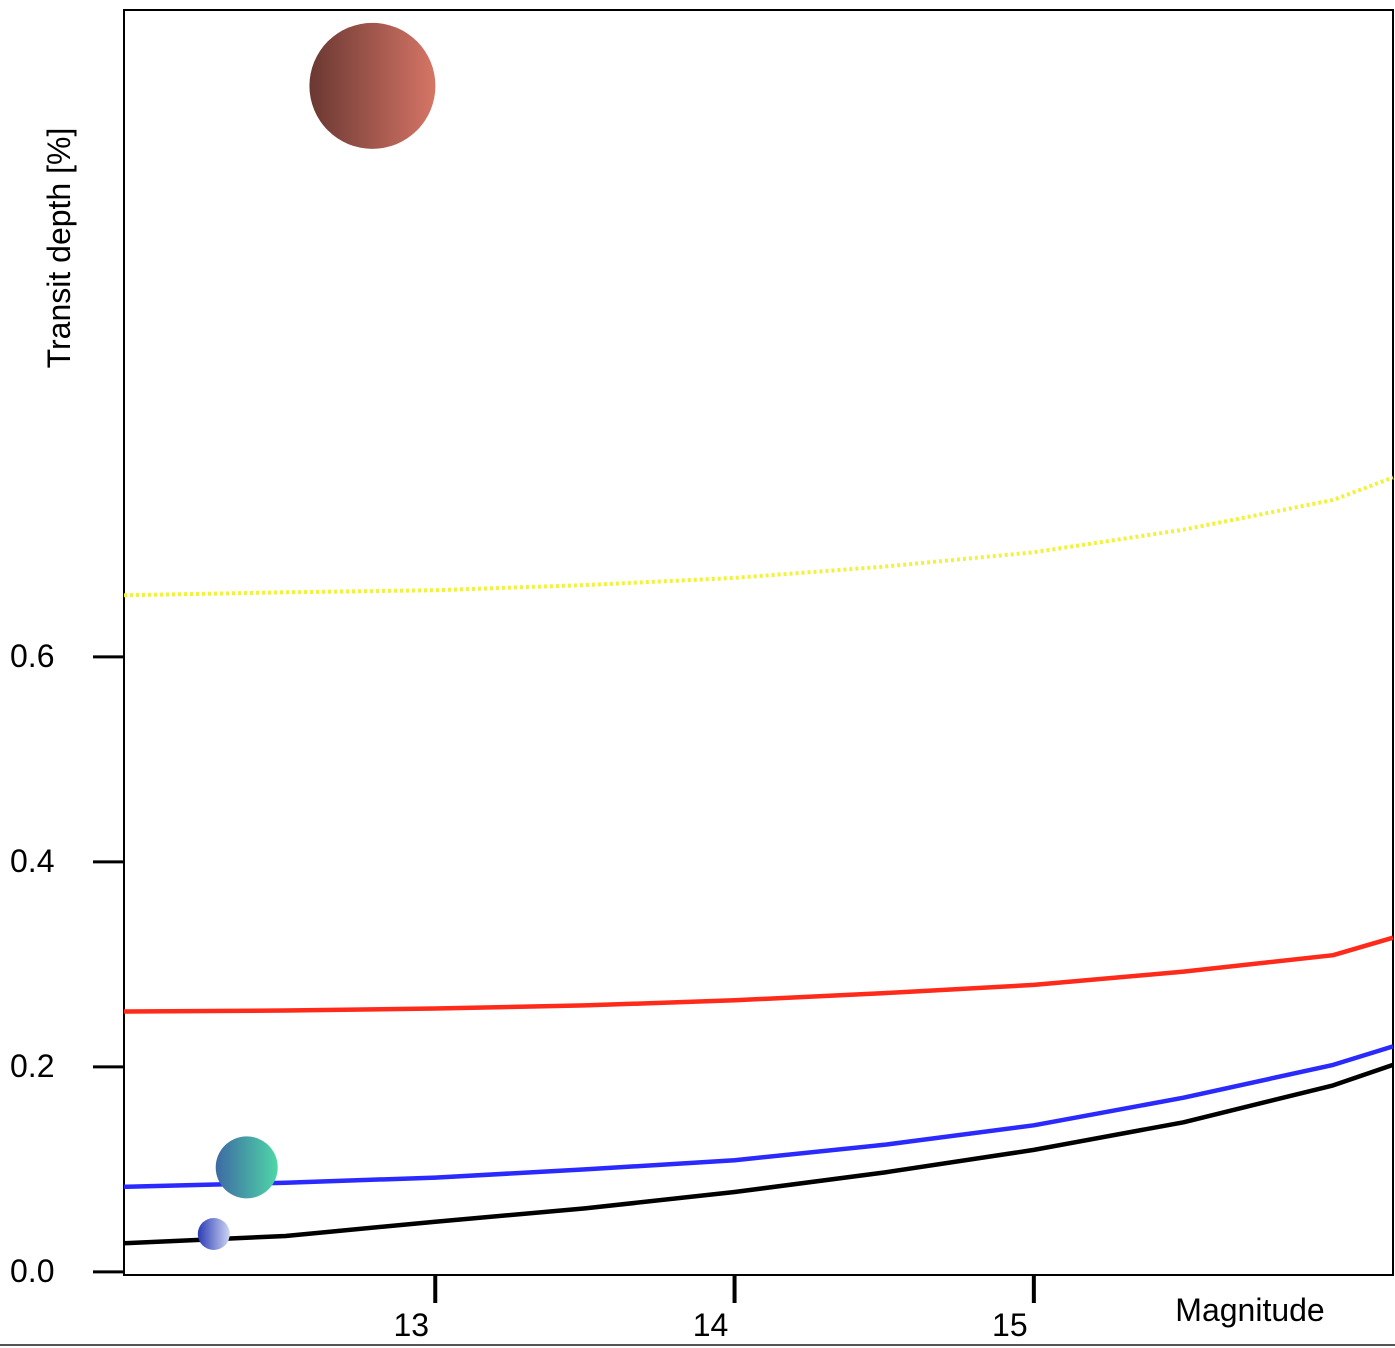  Describe the element at coordinates (32, 861) in the screenshot. I see `y-tick-label: 0.4` at that location.